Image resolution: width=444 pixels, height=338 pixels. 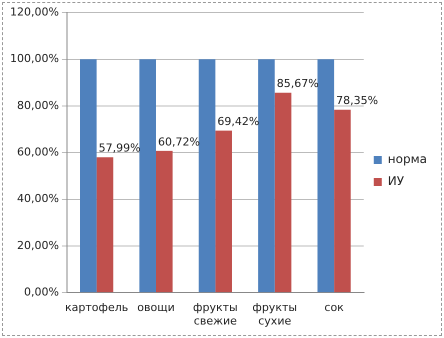 I want to click on y-tick-label: 40,00%, so click(x=37, y=199).